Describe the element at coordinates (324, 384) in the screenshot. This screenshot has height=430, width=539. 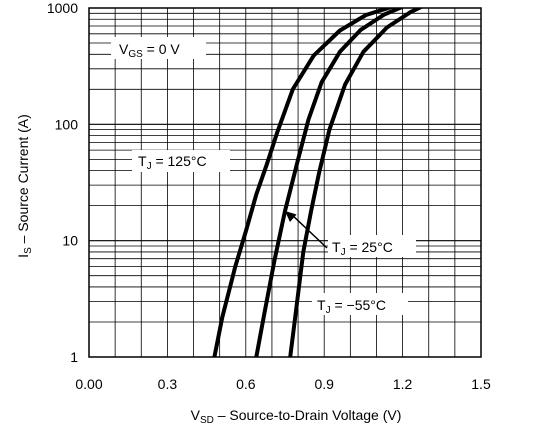
I see `x-tick-label: 0.9` at that location.